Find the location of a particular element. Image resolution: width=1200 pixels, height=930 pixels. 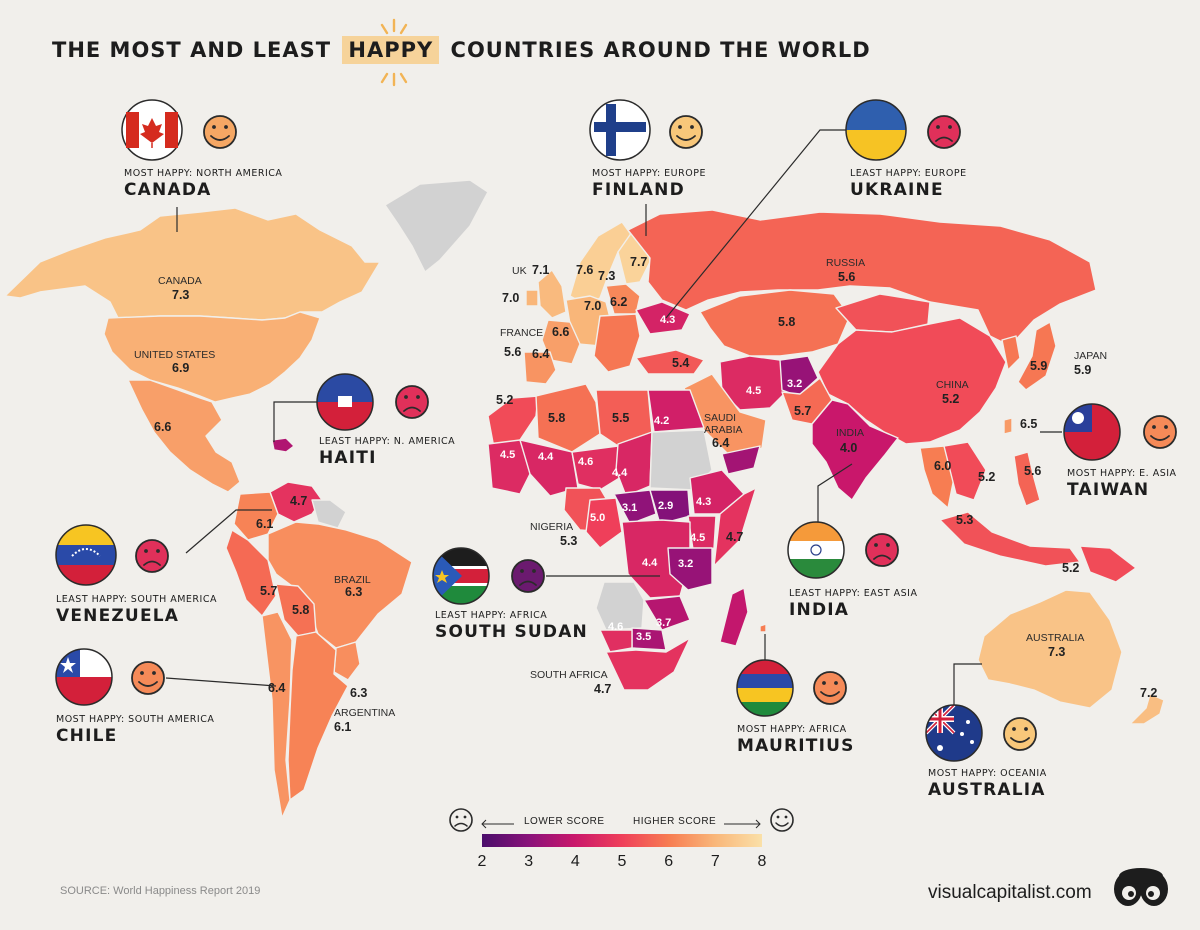

value-thailand: 6.0 is located at coordinates (942, 466).